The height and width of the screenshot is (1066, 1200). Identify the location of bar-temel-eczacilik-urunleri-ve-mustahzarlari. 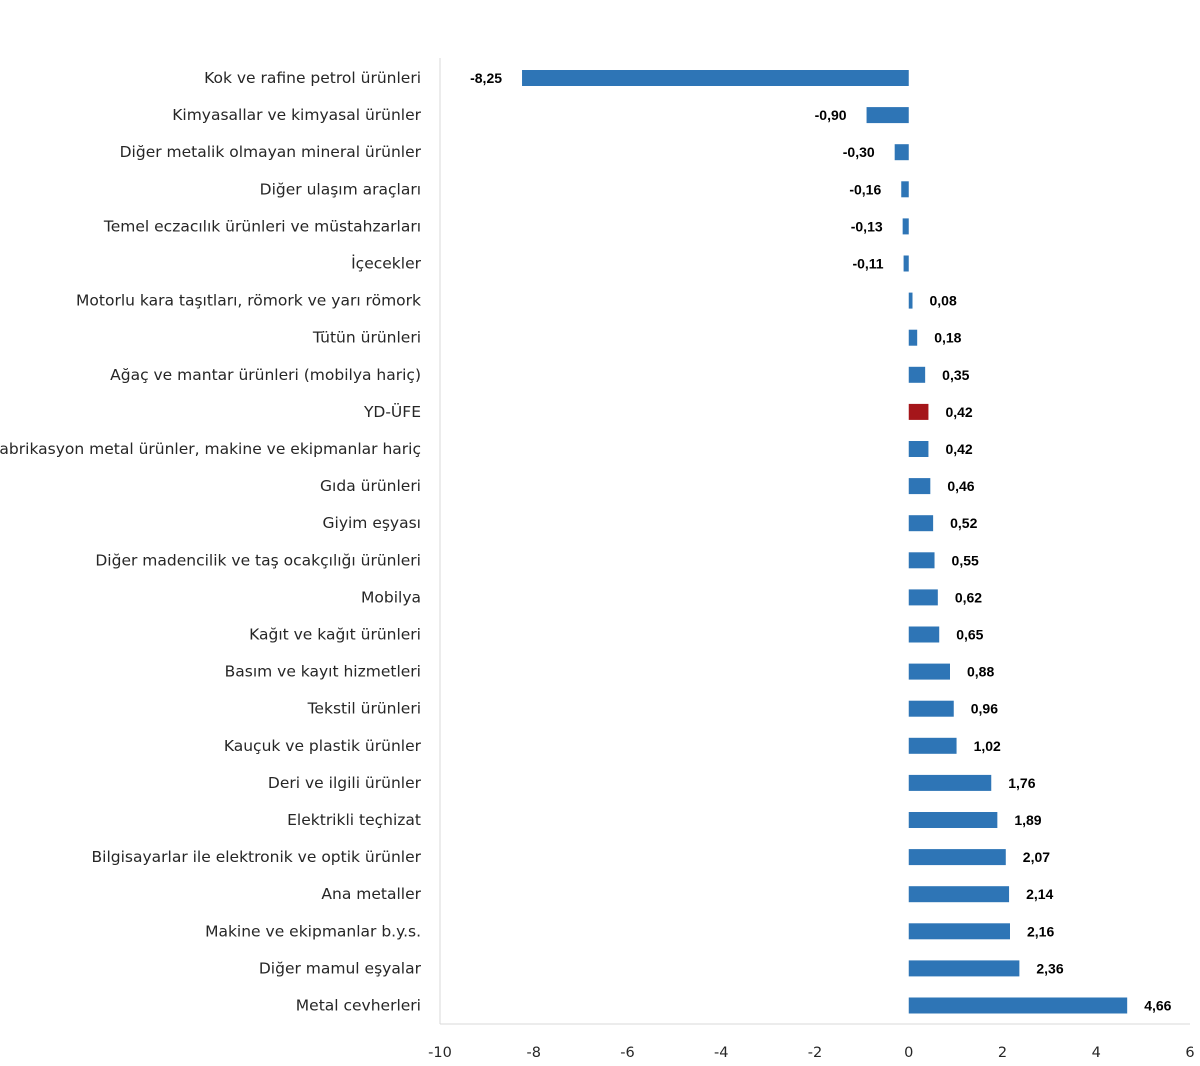
(905, 226).